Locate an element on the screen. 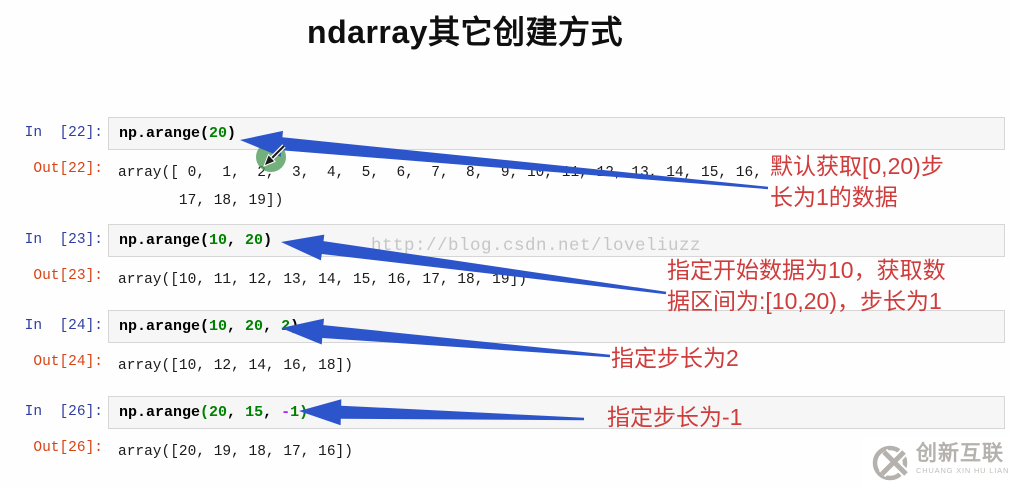 The height and width of the screenshot is (489, 1010). output-text: array([20, 19, 18, 17, 16]) is located at coordinates (235, 452).